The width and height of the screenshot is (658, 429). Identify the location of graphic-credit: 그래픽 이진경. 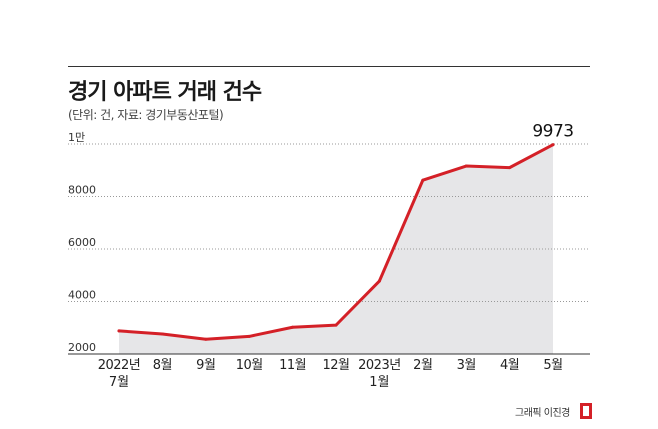
(542, 413).